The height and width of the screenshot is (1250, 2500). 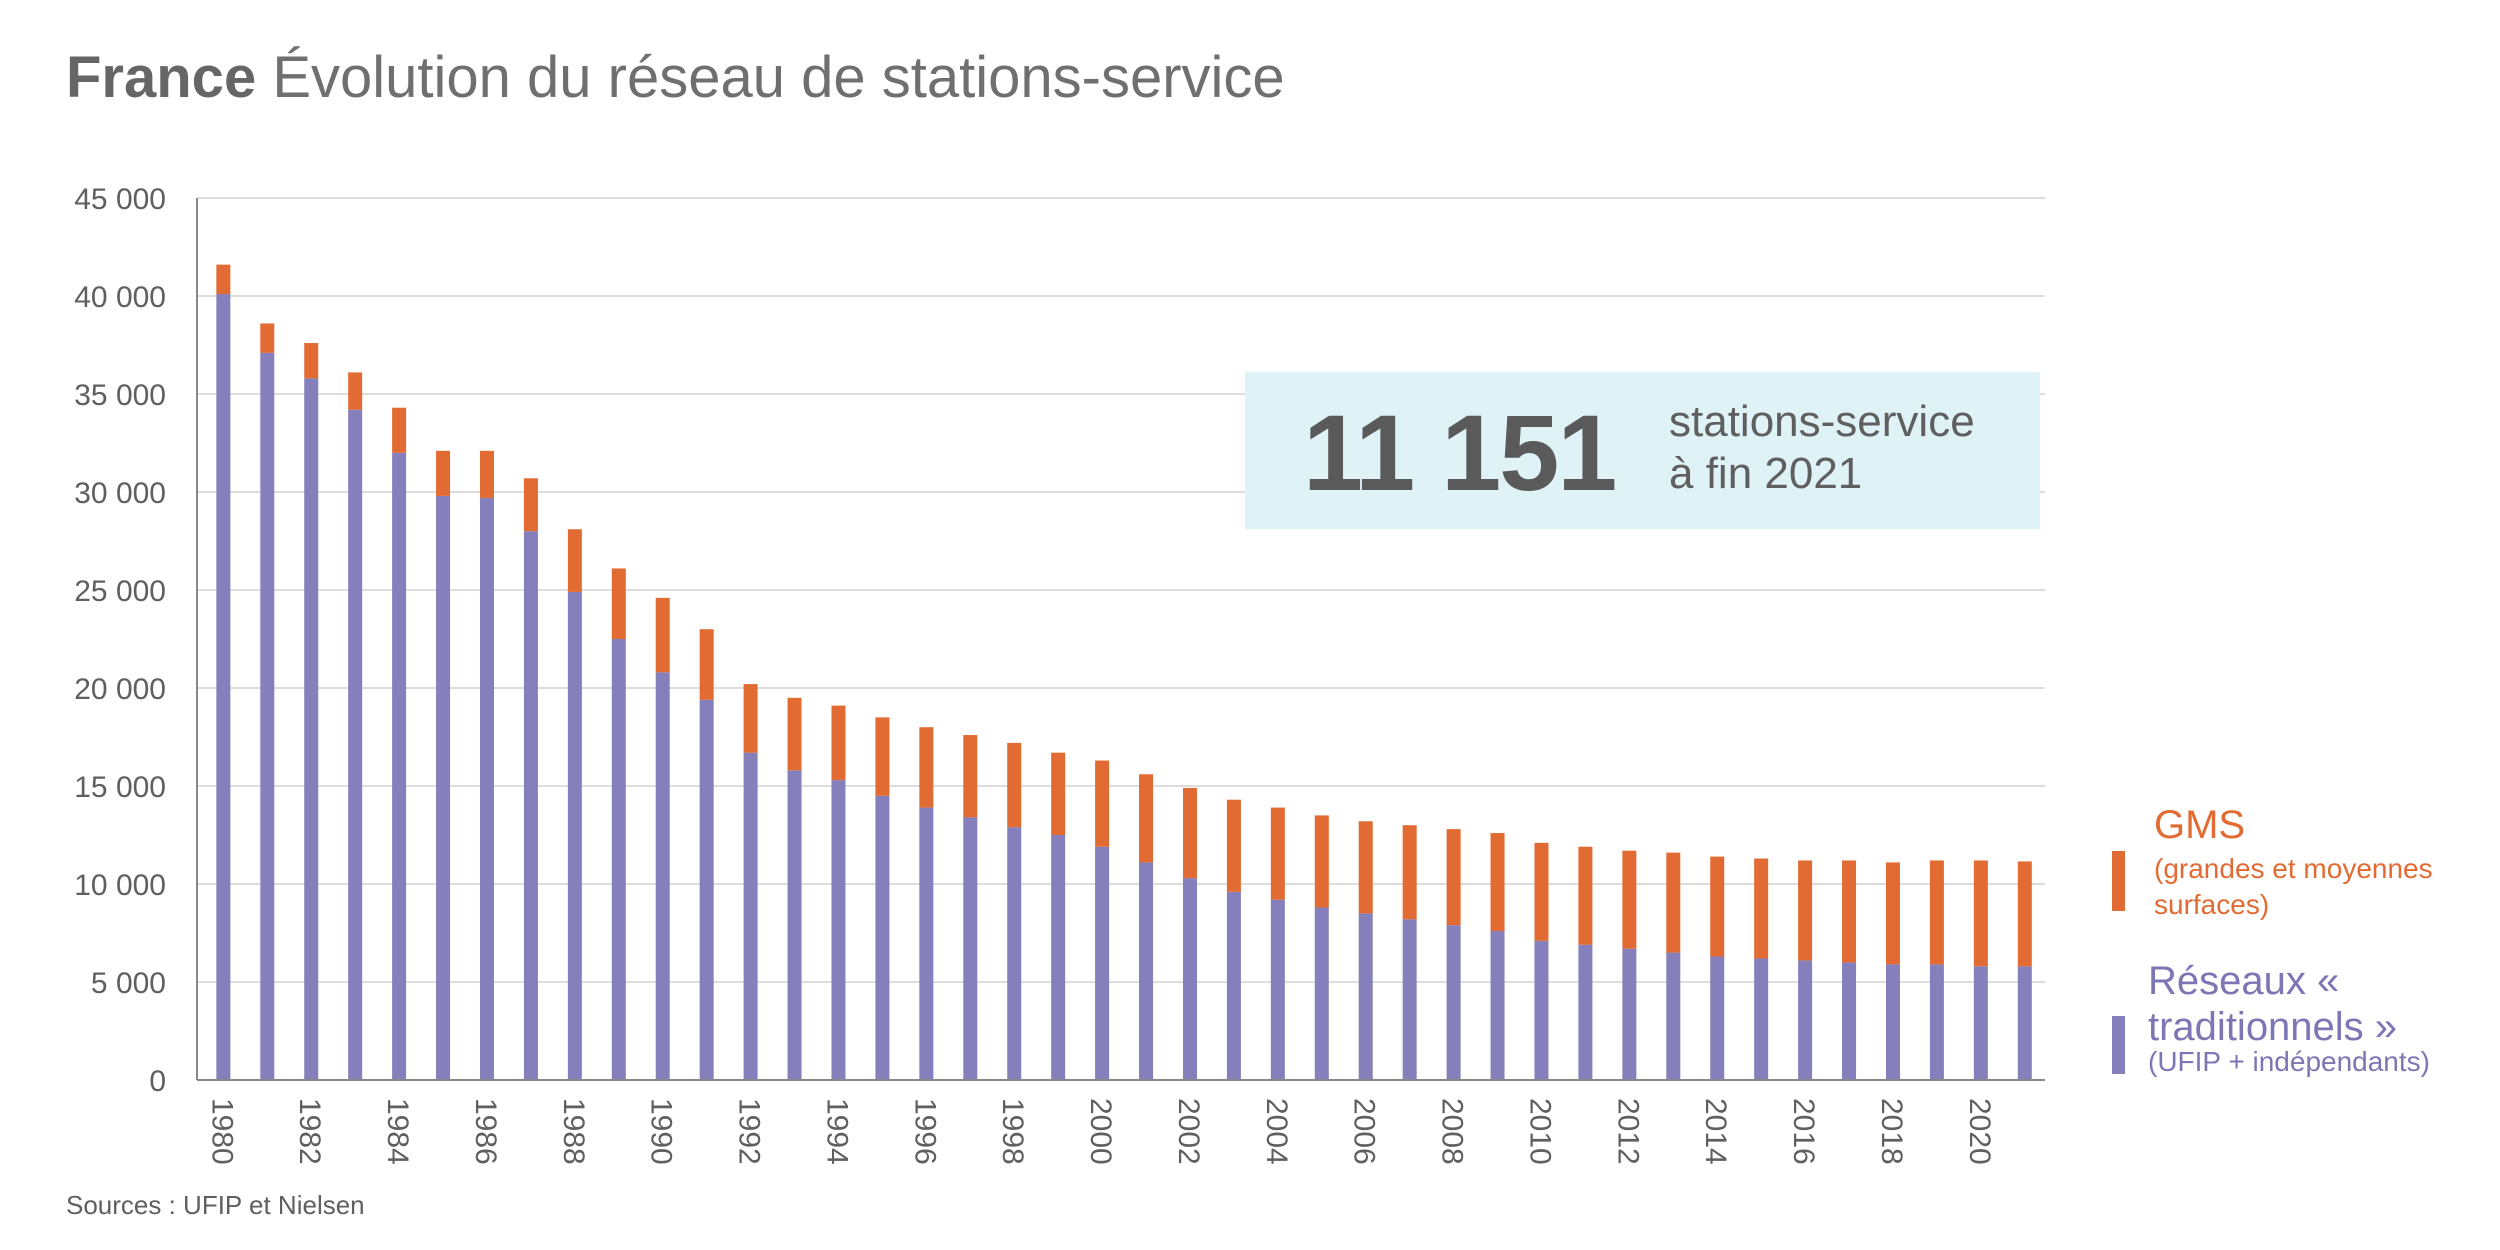 What do you see at coordinates (1189, 979) in the screenshot?
I see `bar-reseaux-2002` at bounding box center [1189, 979].